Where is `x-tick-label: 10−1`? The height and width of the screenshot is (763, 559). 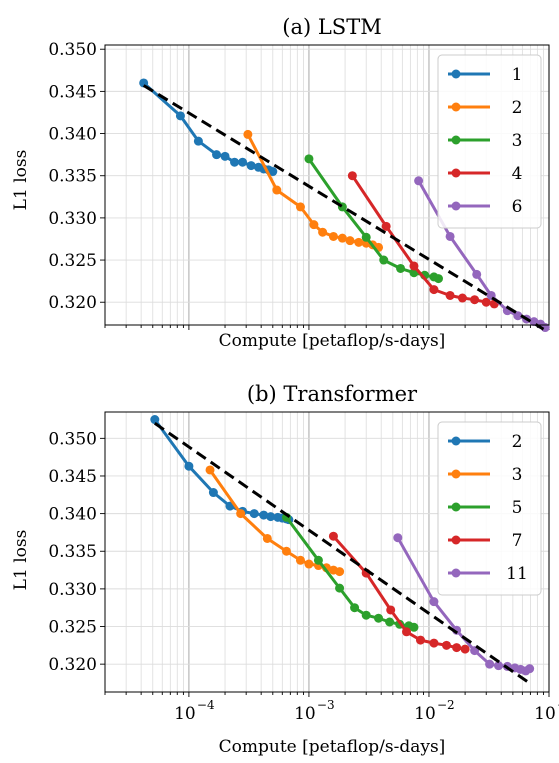 x-tick-label: 10−1 is located at coordinates (546, 711).